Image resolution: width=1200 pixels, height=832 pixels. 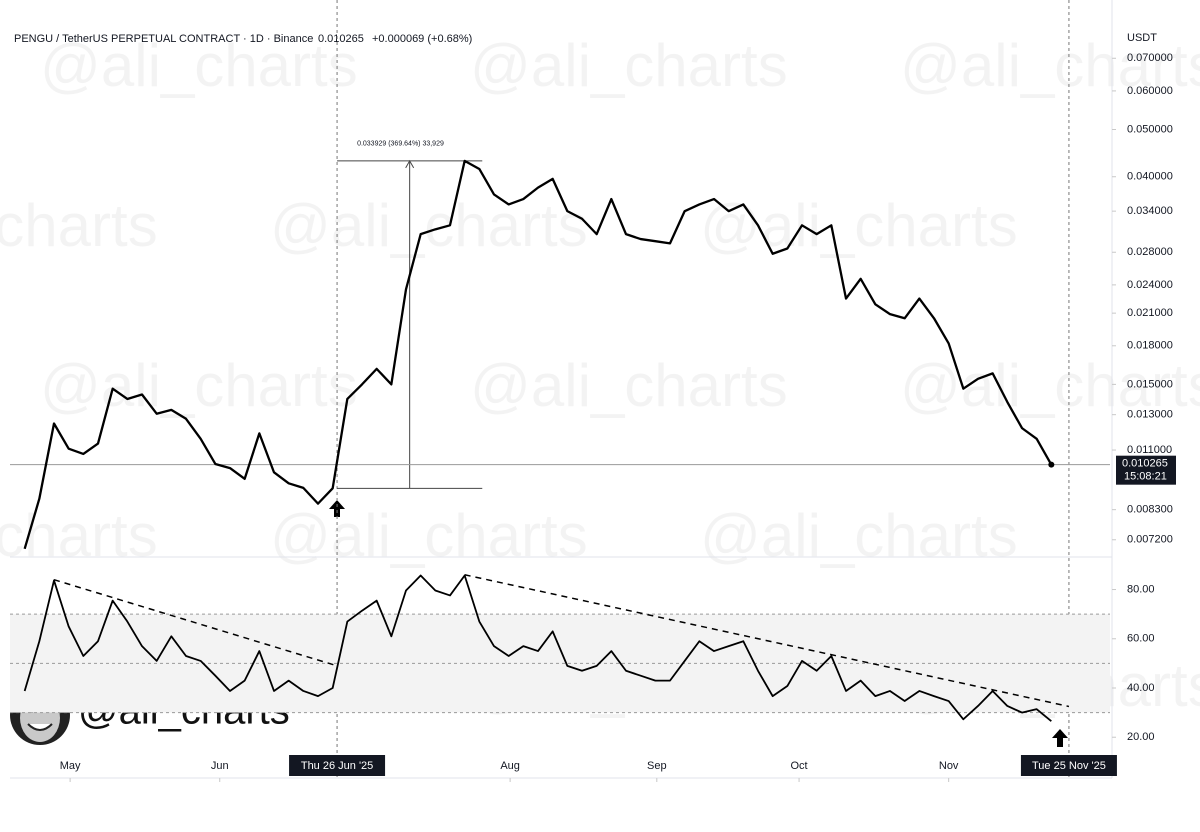 I want to click on price-tag-countdown: 15:08:21, so click(x=1145, y=477).